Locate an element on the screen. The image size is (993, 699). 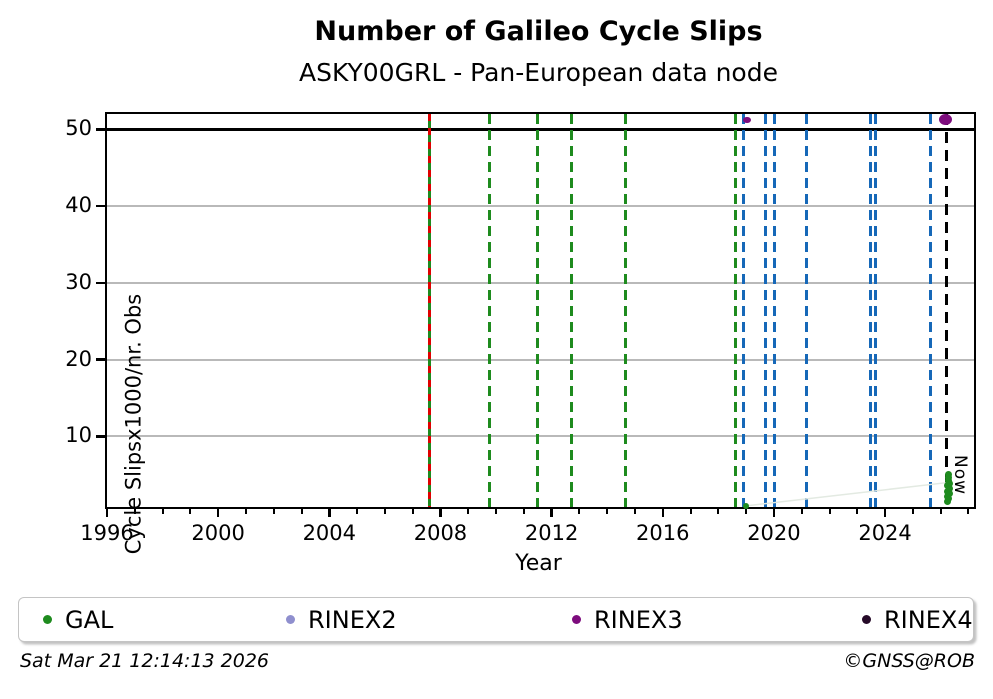
y-tick-label: 10 is located at coordinates (78, 435).